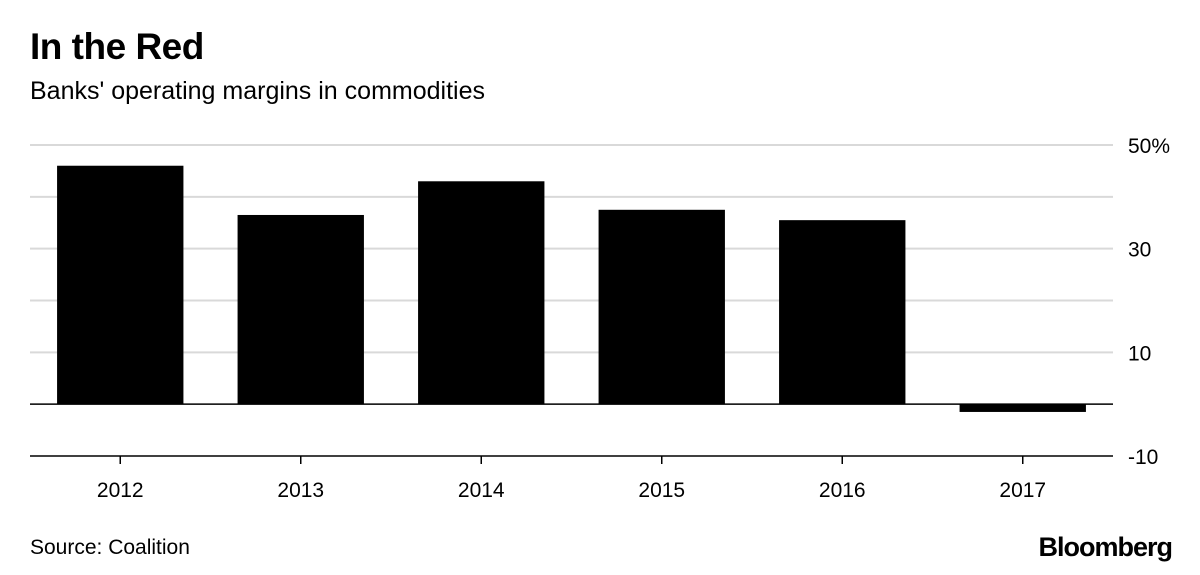 The width and height of the screenshot is (1200, 575). I want to click on y-tick-label: 10, so click(1139, 353).